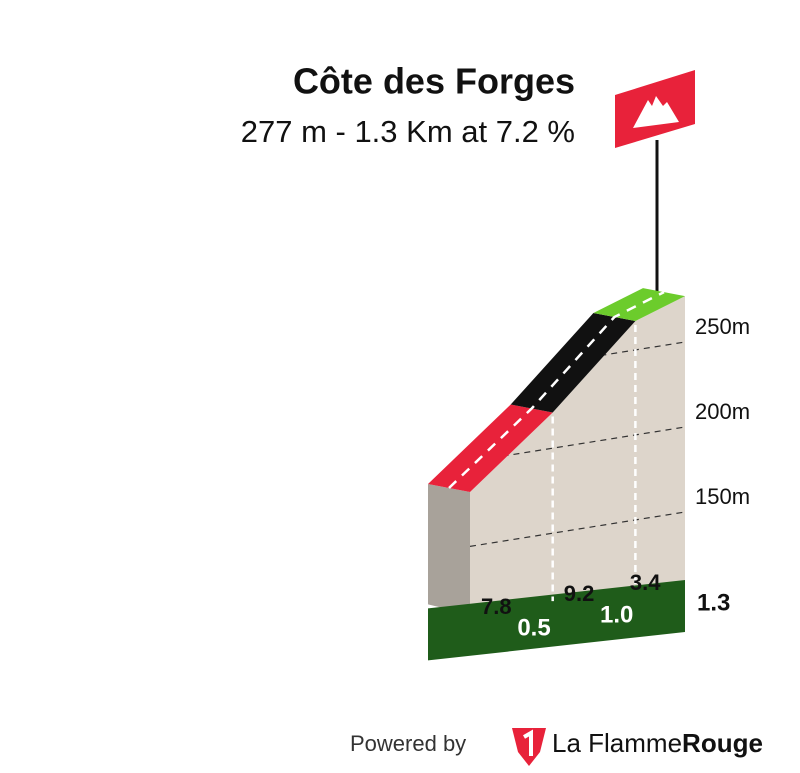 The width and height of the screenshot is (800, 773). Describe the element at coordinates (528, 742) in the screenshot. I see `brand-logo-mark` at that location.